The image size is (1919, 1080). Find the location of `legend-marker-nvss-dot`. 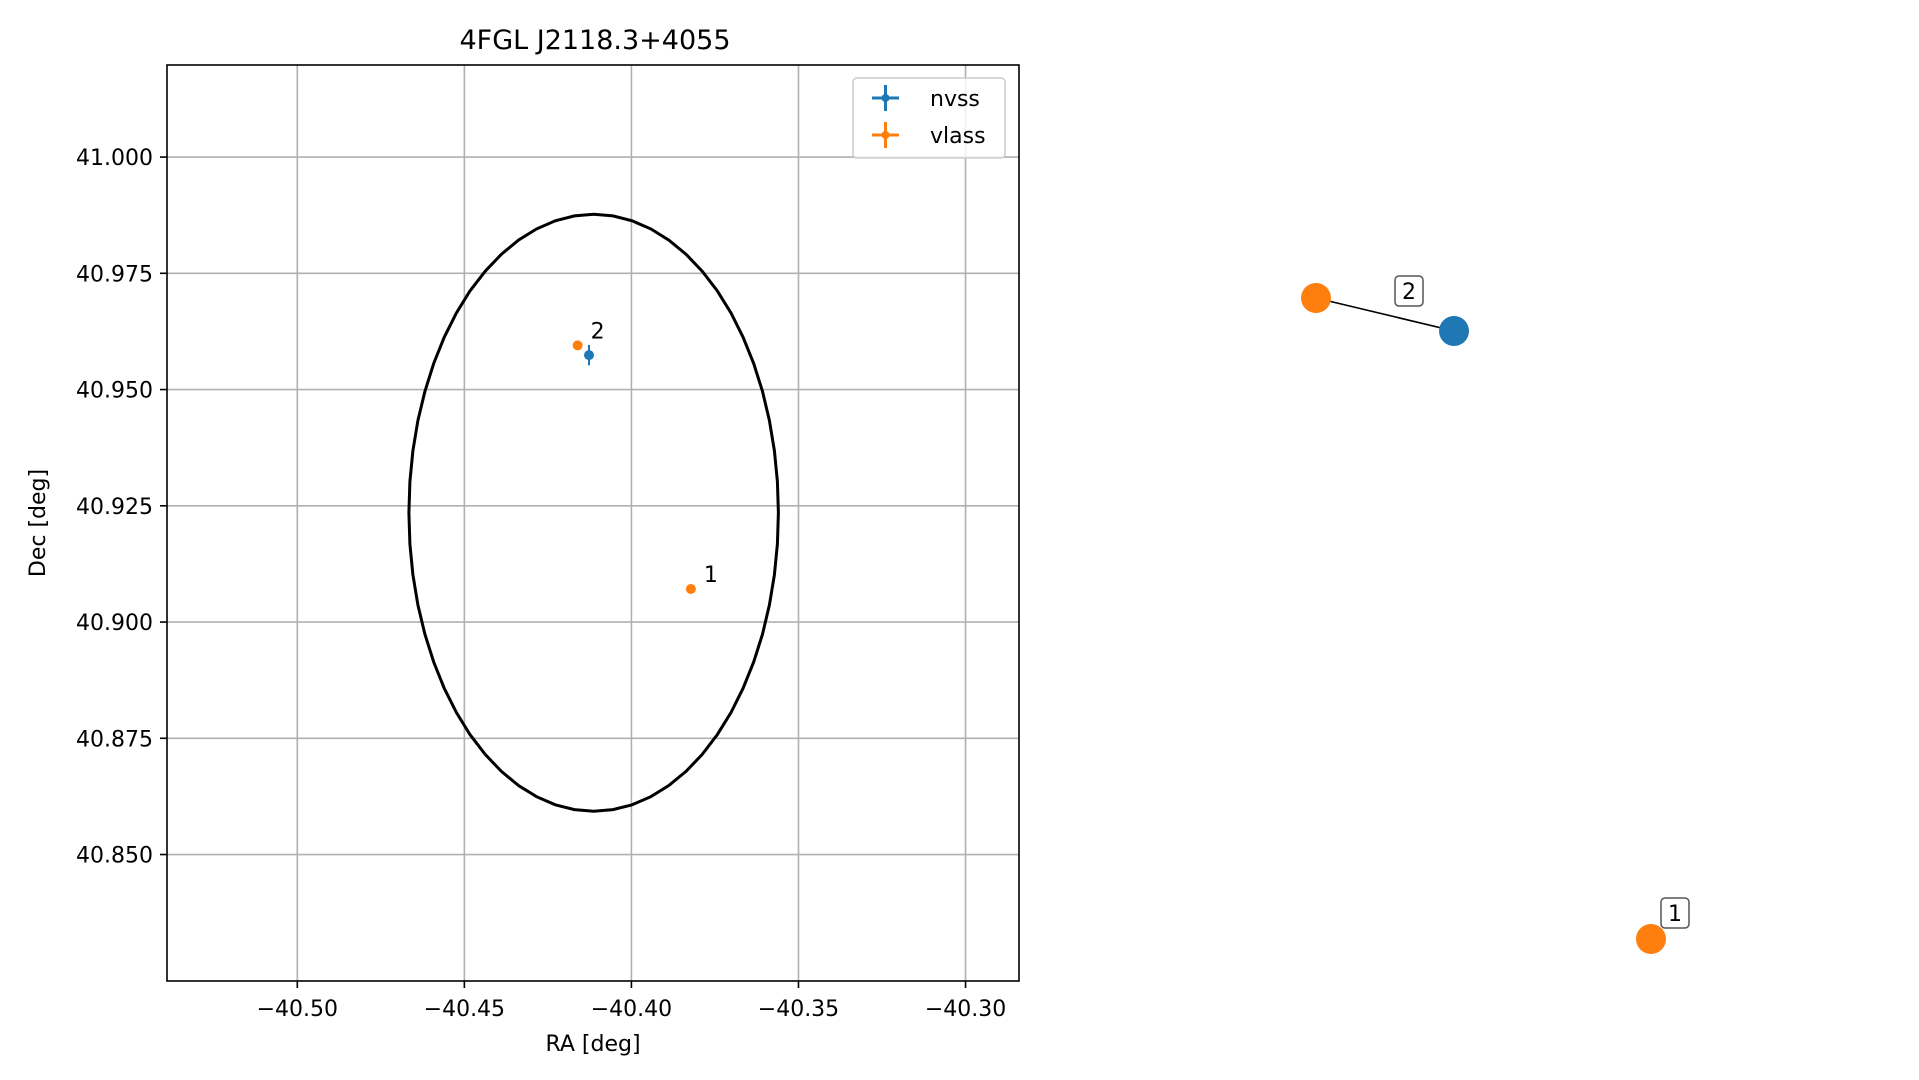

legend-marker-nvss-dot is located at coordinates (885, 98).